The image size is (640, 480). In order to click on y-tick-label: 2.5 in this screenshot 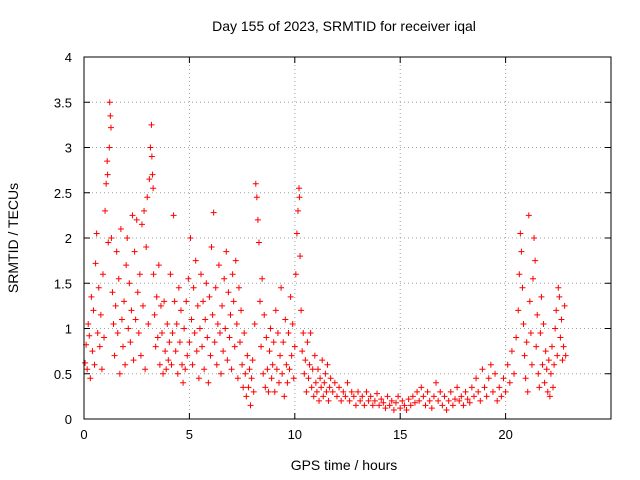, I will do `click(63, 193)`.